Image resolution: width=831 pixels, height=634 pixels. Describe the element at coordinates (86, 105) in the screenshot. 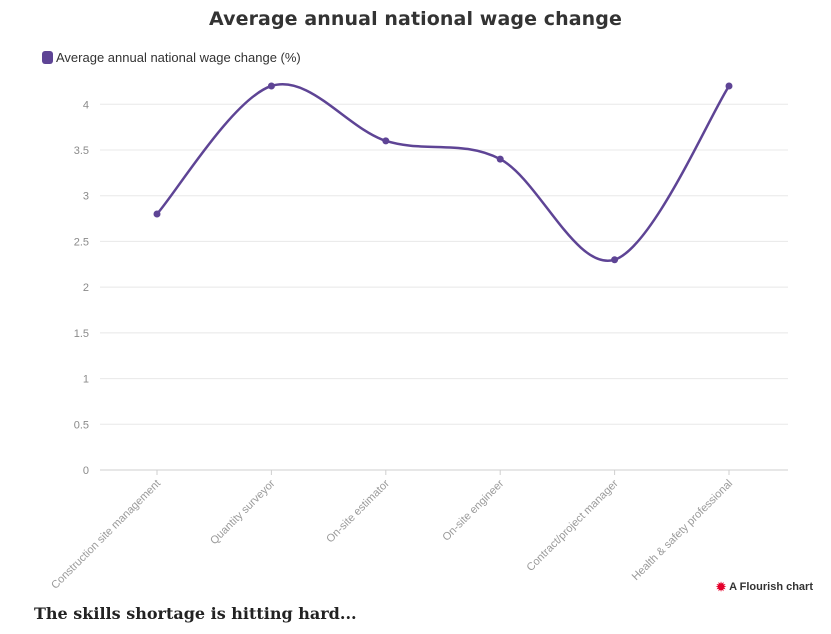

I see `y-tick-label: 4` at that location.